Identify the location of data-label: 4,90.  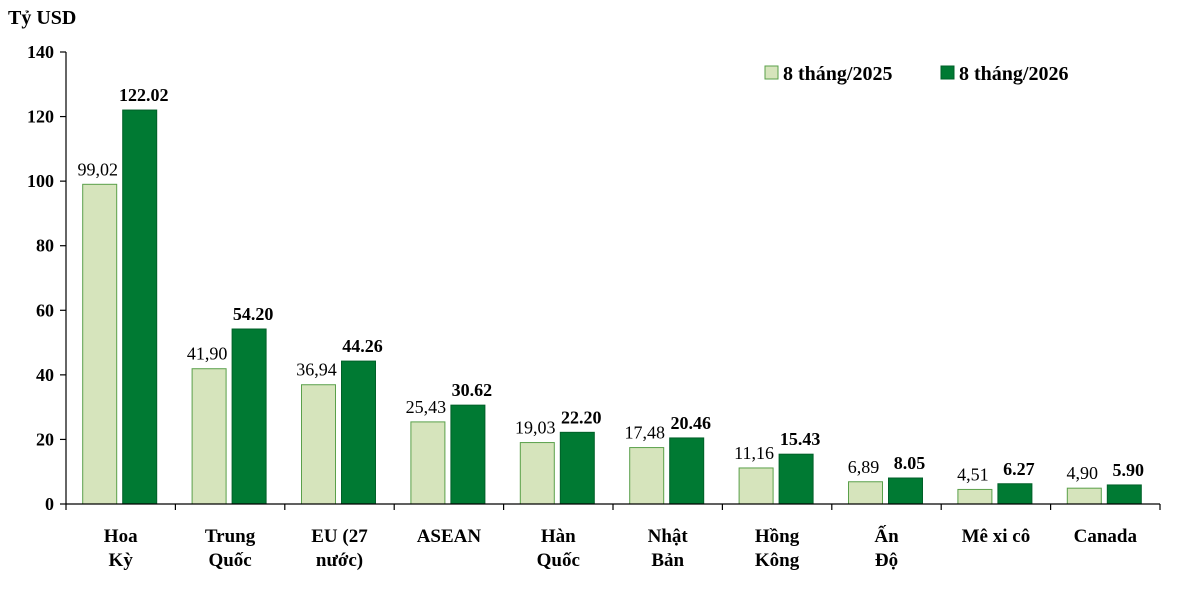
(1083, 473).